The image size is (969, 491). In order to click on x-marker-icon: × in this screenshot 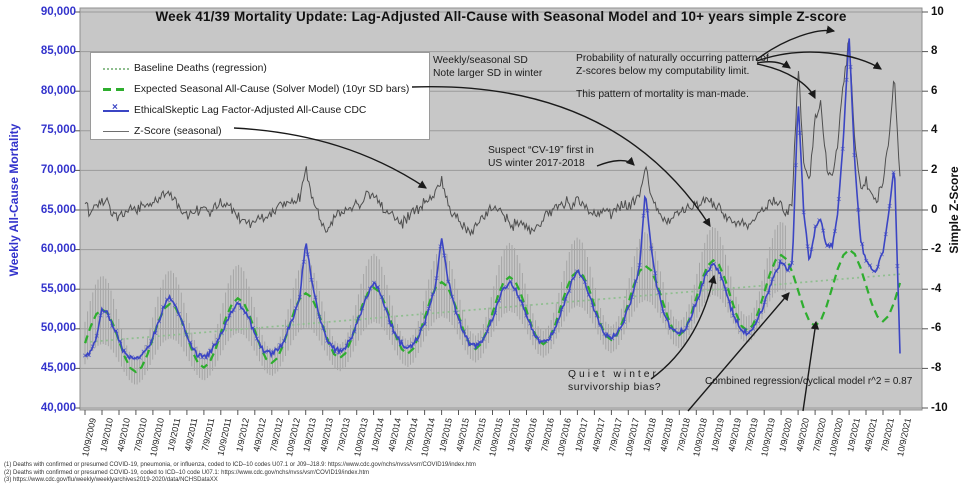, I will do `click(115, 107)`.